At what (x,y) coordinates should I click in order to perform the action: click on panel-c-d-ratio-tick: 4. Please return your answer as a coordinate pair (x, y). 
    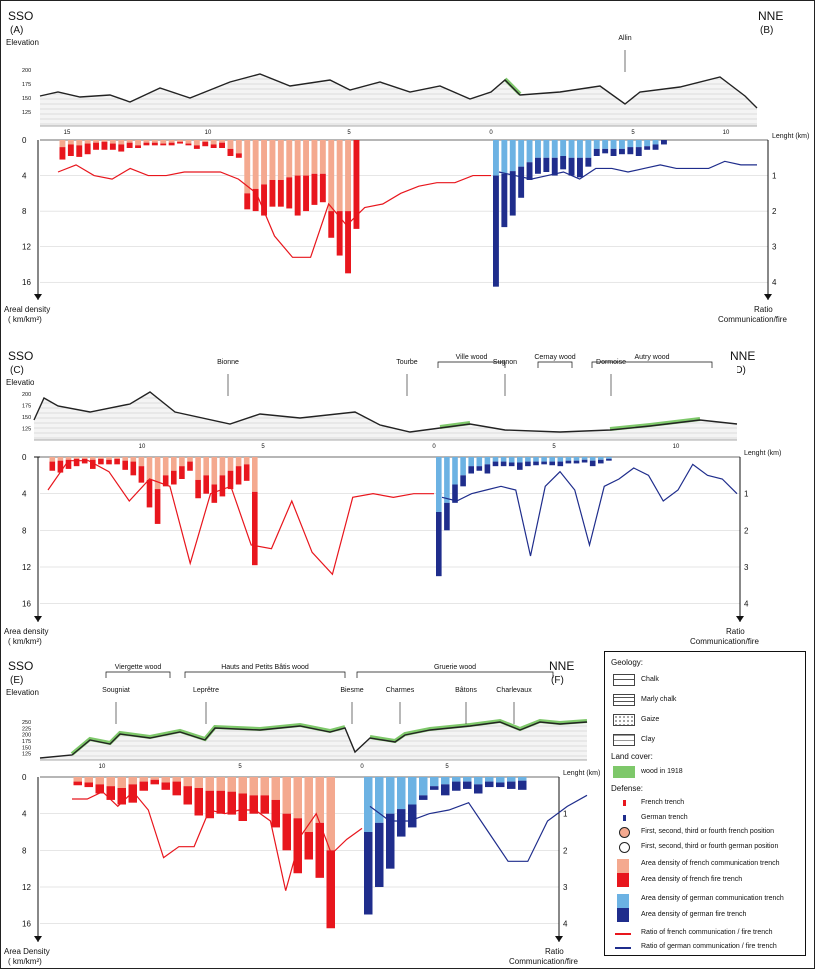
    Looking at the image, I should click on (746, 604).